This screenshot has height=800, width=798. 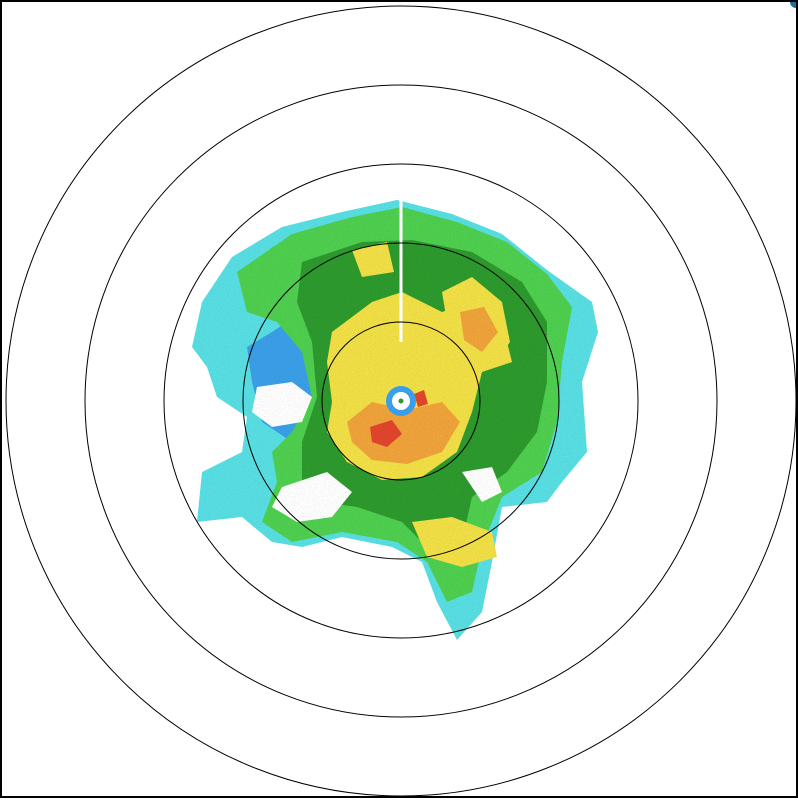 I want to click on echo-orange-ne, so click(x=479, y=329).